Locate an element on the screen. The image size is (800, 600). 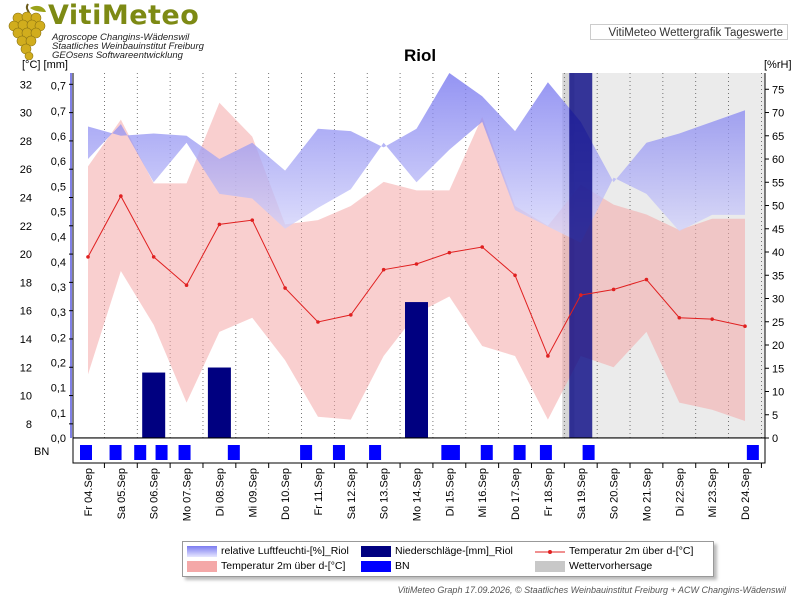
rh-tick-label: 45 is located at coordinates (778, 230).